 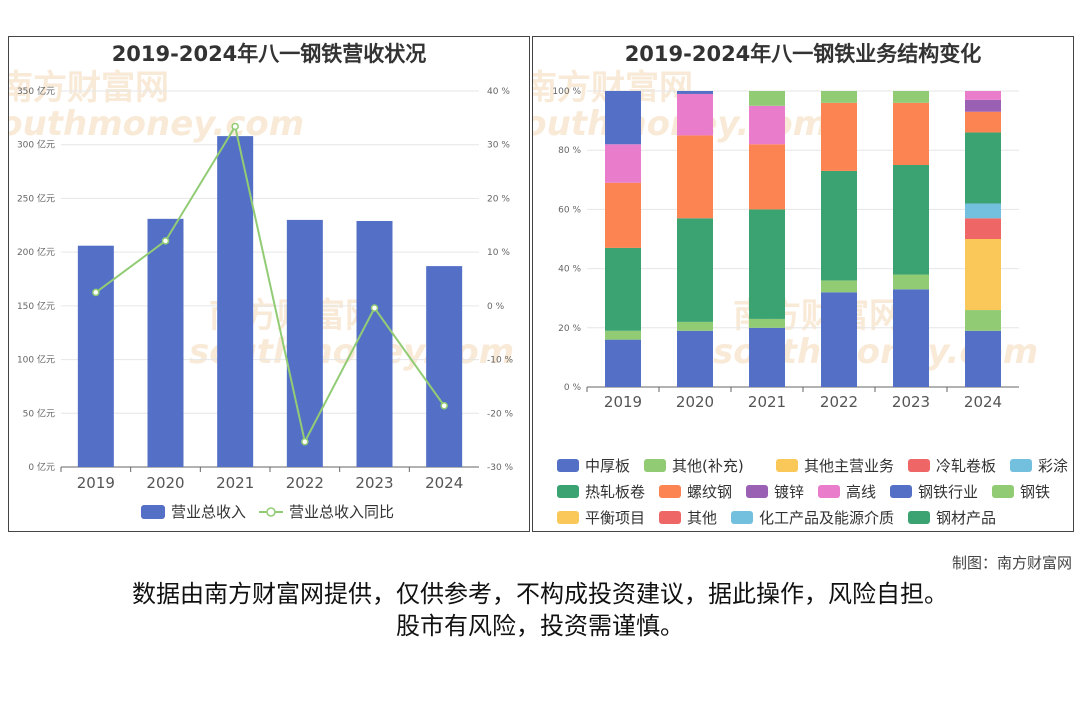 I want to click on legend-label: 热轧板卷, so click(x=615, y=492).